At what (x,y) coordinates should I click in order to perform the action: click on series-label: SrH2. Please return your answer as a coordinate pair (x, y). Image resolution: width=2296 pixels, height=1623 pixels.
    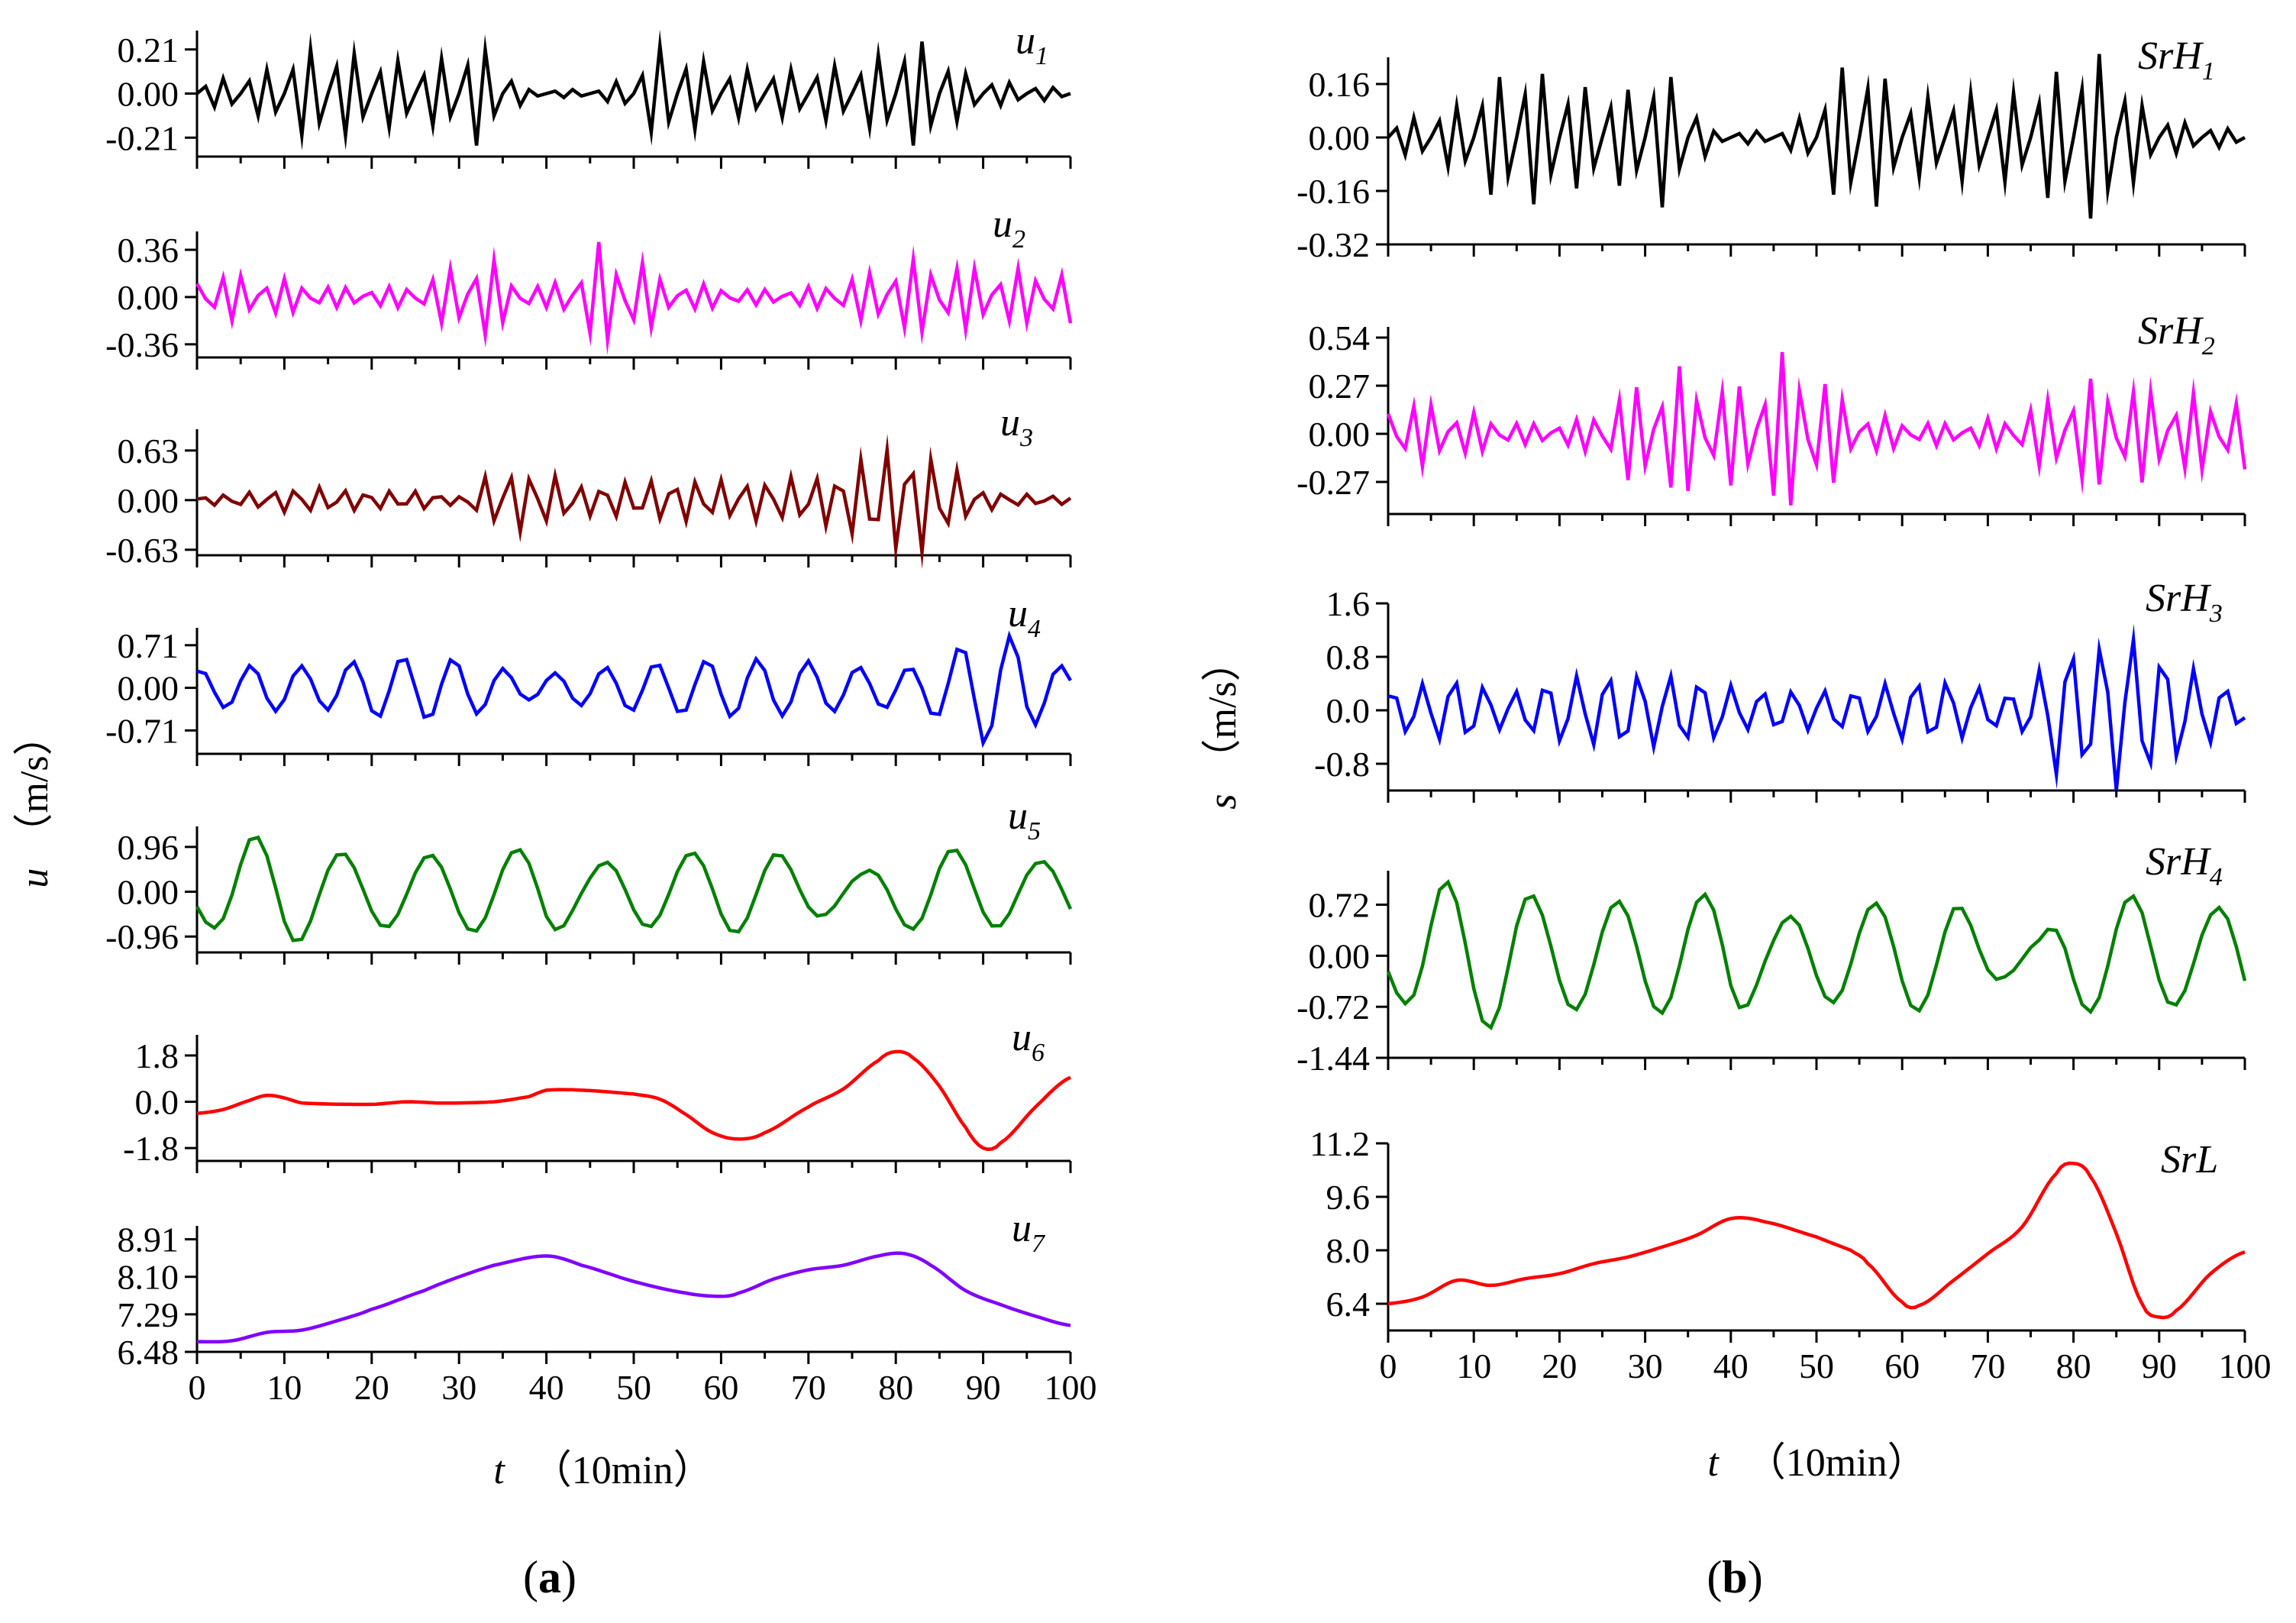
    Looking at the image, I should click on (2176, 334).